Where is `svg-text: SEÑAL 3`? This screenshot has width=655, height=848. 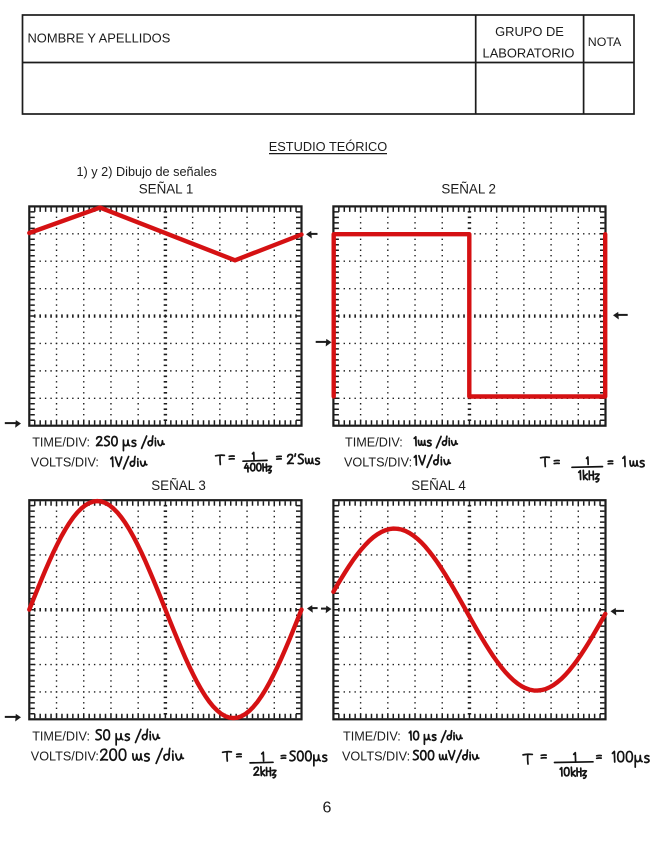
svg-text: SEÑAL 3 is located at coordinates (178, 485).